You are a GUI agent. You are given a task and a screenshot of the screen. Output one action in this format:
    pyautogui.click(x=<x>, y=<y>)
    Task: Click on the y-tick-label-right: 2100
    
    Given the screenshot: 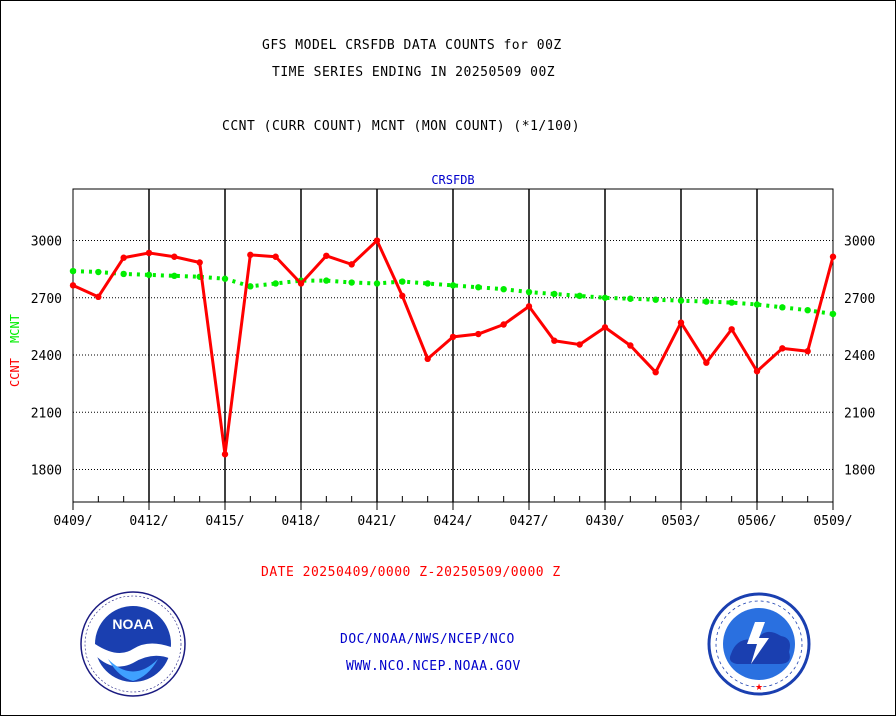 What is the action you would take?
    pyautogui.click(x=859, y=413)
    